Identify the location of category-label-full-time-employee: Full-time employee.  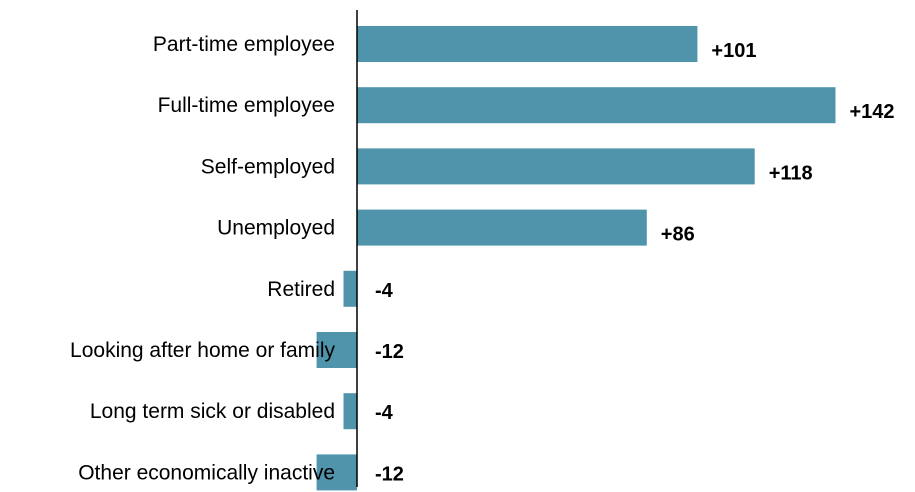
(246, 105).